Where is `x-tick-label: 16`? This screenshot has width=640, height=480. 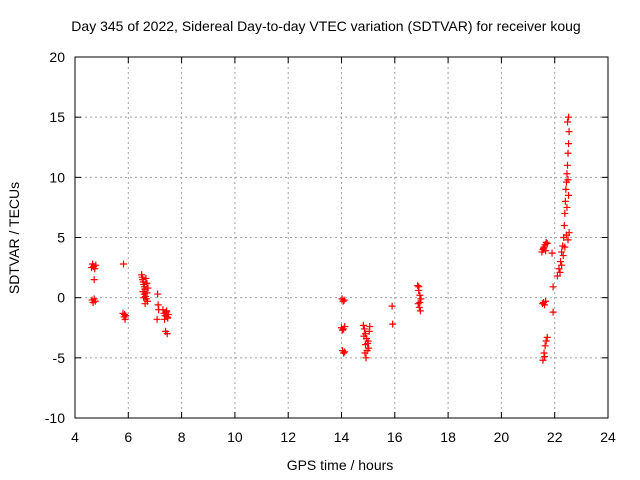 x-tick-label: 16 is located at coordinates (395, 437).